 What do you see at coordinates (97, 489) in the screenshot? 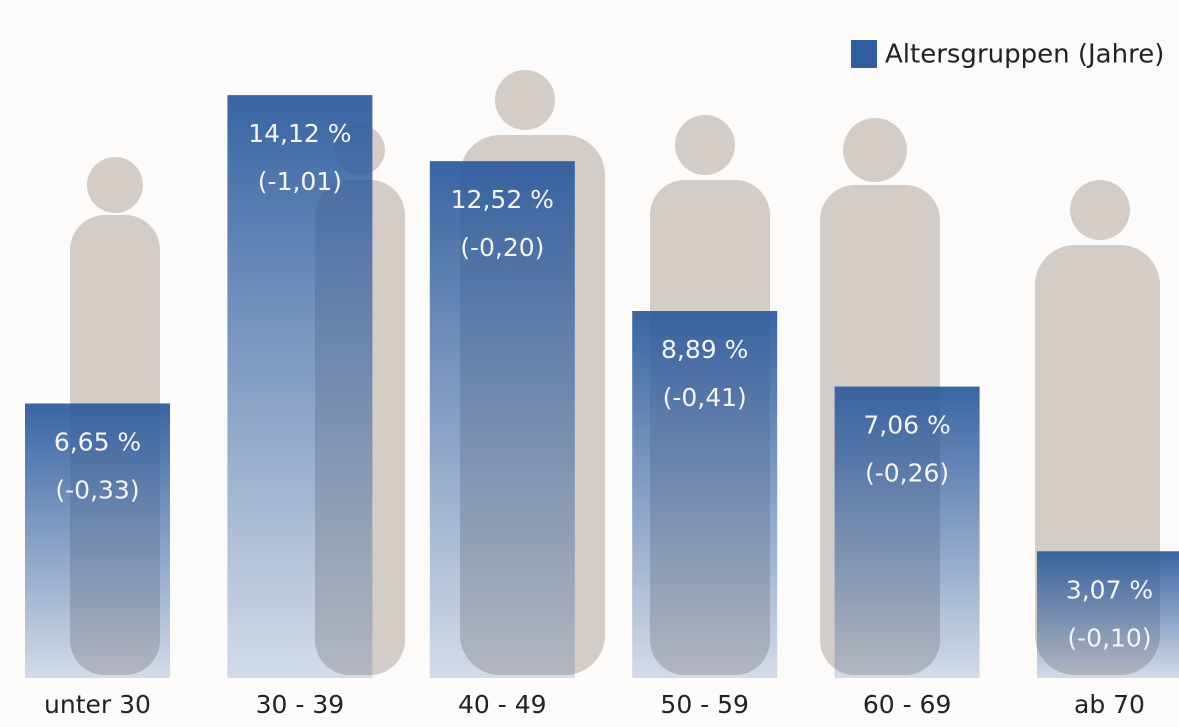
I see `change-label: (-0,33)` at bounding box center [97, 489].